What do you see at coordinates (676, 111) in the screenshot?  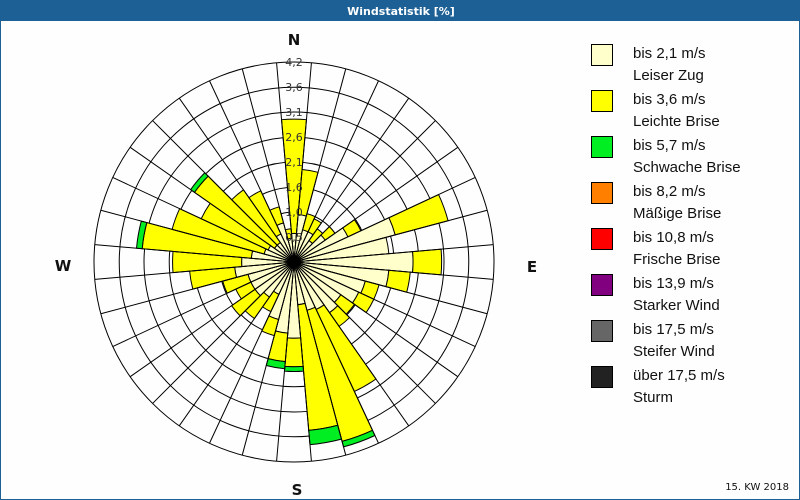 I see `legend-text: bis 3,6 m/s Leichte Brise` at bounding box center [676, 111].